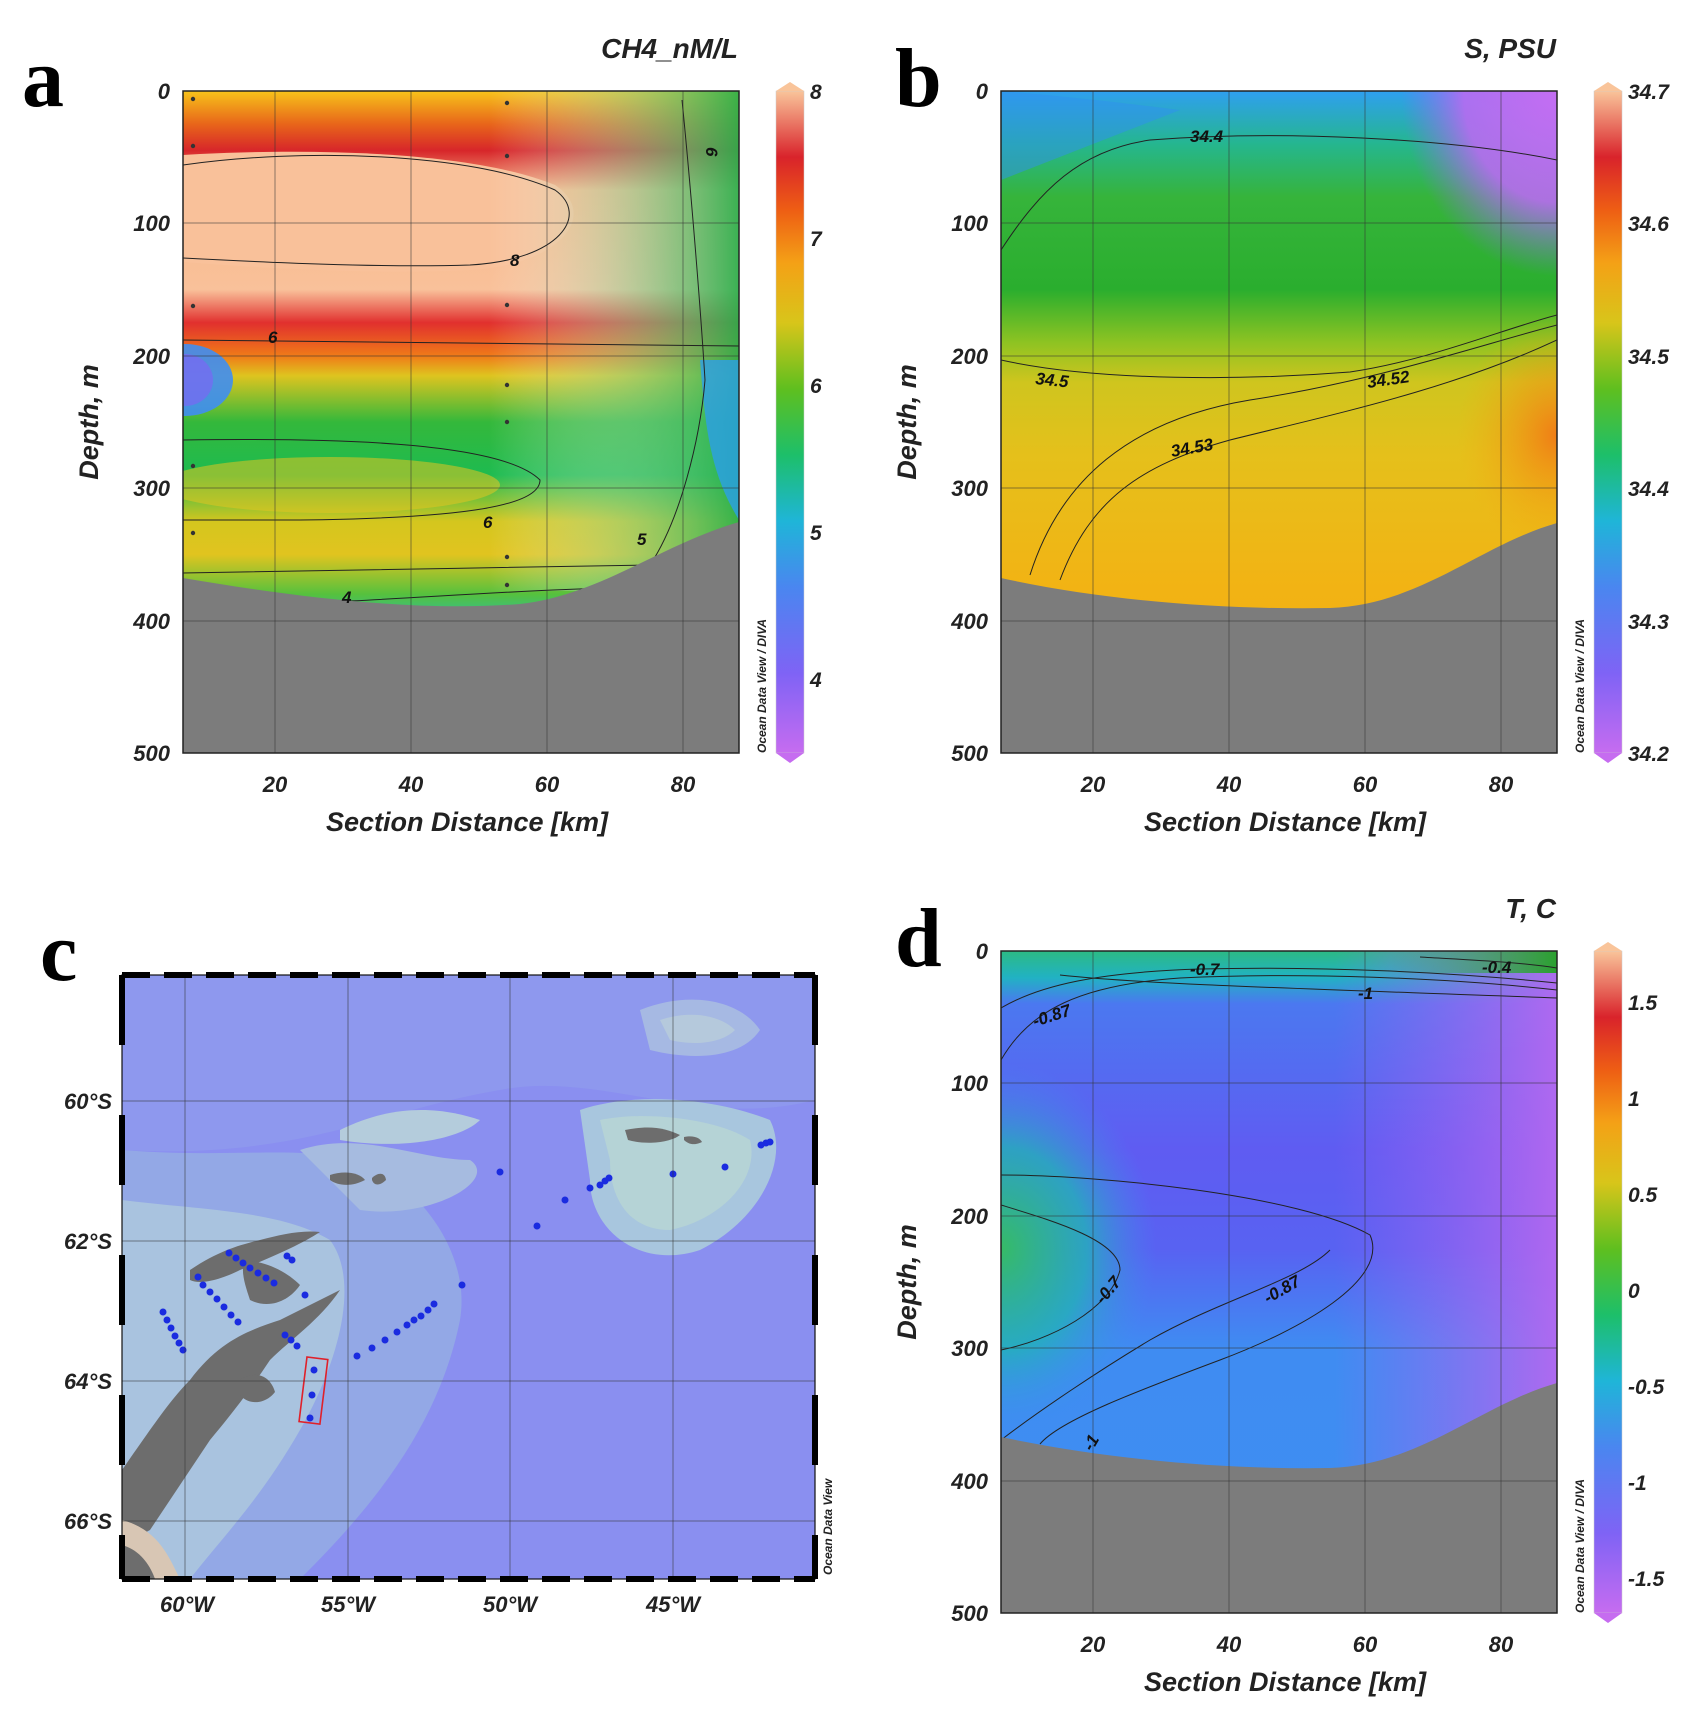 The height and width of the screenshot is (1726, 1699). I want to click on panel-a-watermark: Ocean Data View / DIVA, so click(762, 686).